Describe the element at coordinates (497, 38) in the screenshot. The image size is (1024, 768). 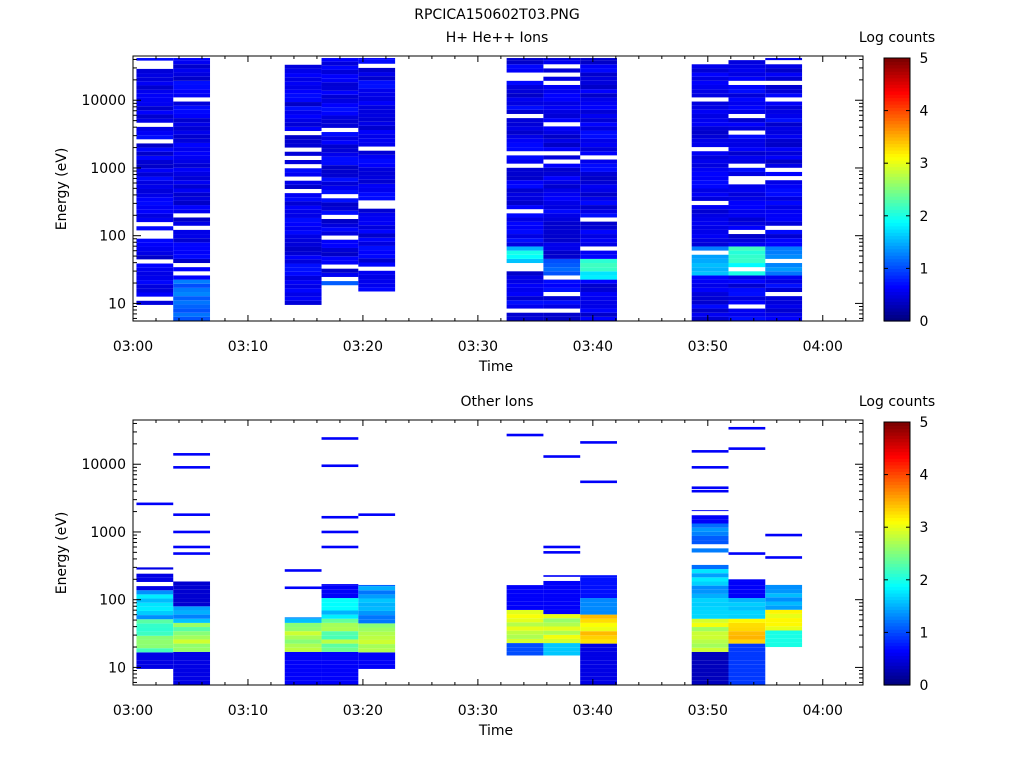
I see `panel-title: H+ He++ Ions` at that location.